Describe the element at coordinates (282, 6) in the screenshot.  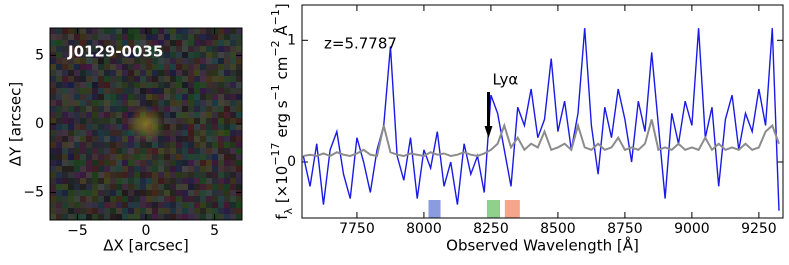
I see `y-axis-label-part: ]` at that location.